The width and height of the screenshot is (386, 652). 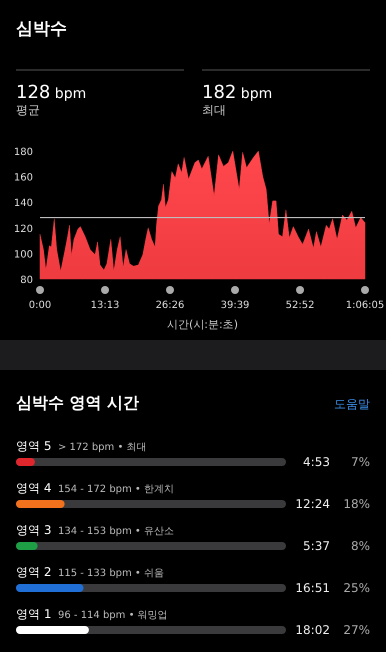 I want to click on y-tick-label: 120, so click(x=23, y=229).